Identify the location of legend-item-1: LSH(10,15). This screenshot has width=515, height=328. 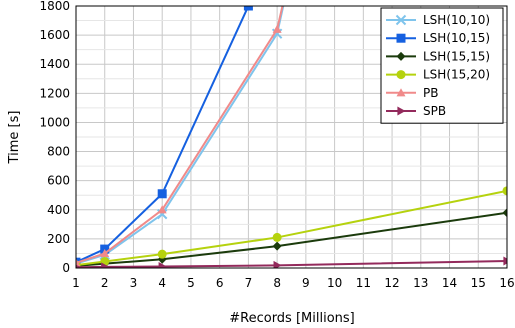
(438, 38).